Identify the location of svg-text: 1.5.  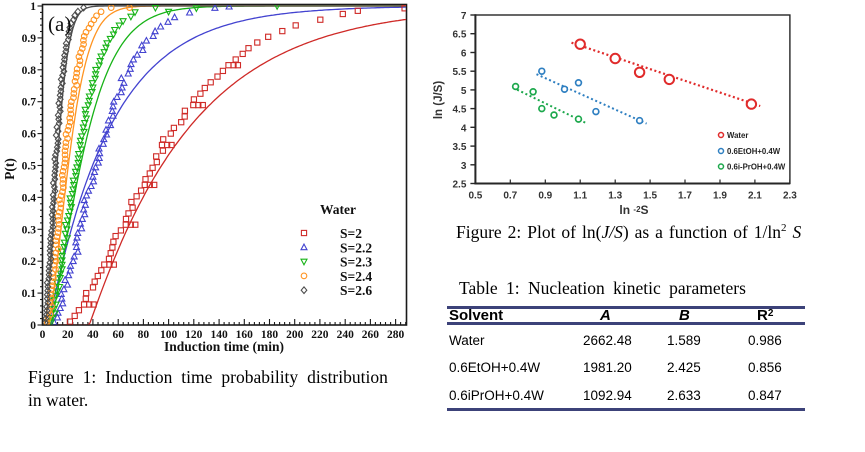
(650, 196).